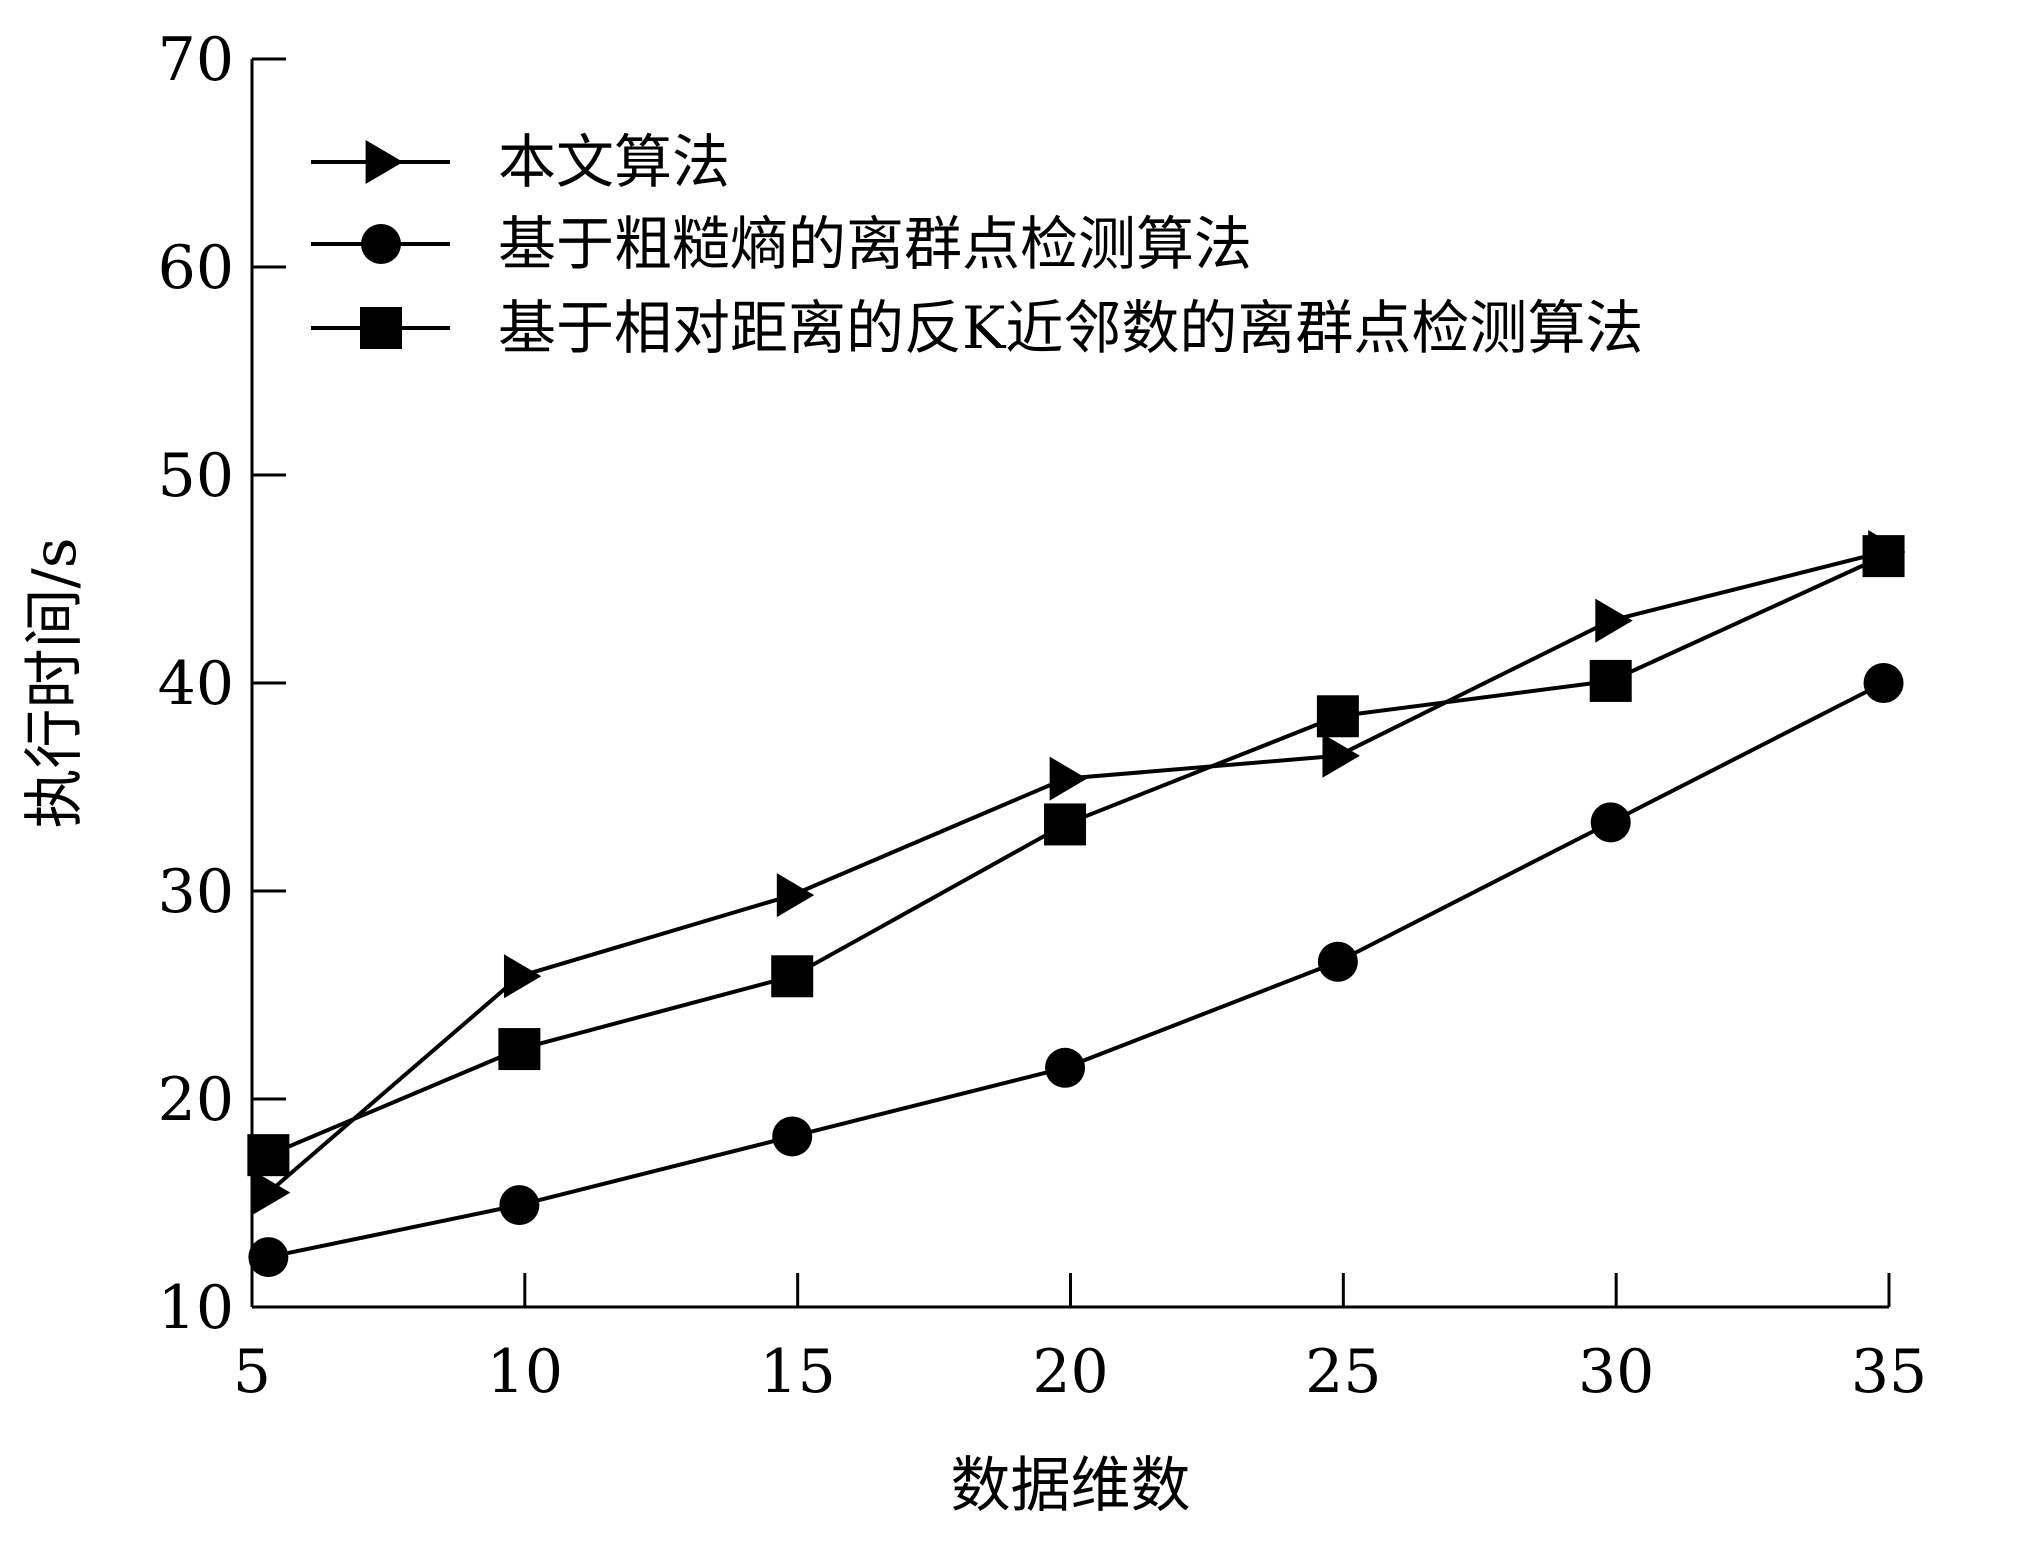  I want to click on y-tick-label: 50, so click(196, 476).